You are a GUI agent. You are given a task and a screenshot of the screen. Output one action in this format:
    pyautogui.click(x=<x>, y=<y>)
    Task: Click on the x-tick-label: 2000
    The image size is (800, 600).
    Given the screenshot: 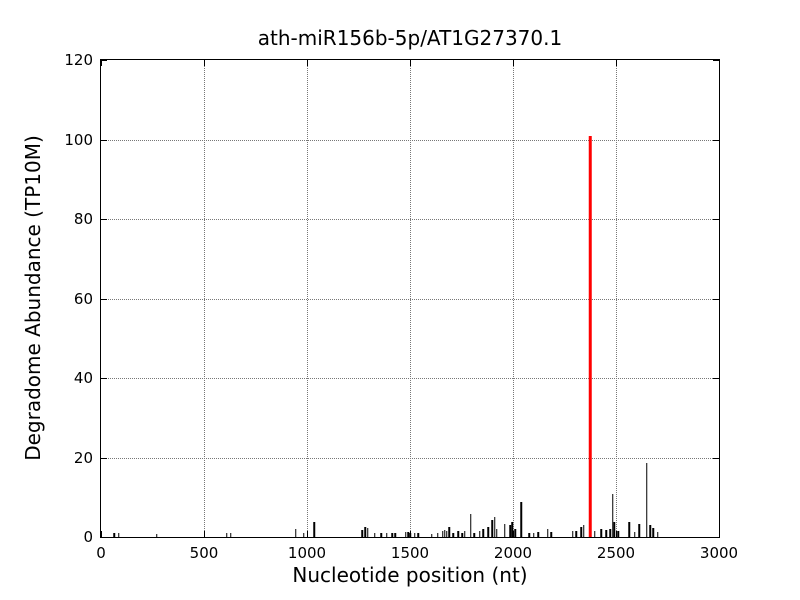 What is the action you would take?
    pyautogui.click(x=513, y=553)
    